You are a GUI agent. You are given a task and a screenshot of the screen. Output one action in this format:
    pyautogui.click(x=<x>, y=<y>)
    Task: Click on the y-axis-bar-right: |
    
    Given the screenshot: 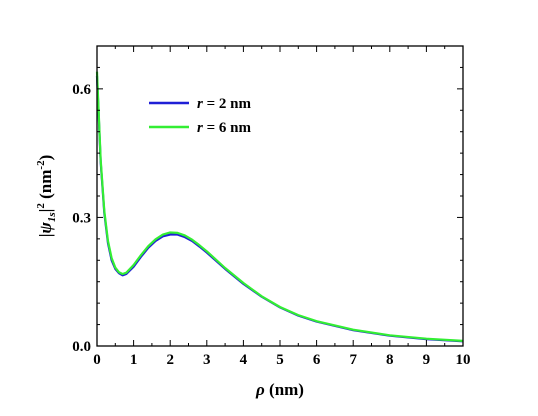 What is the action you would take?
    pyautogui.click(x=45, y=211)
    